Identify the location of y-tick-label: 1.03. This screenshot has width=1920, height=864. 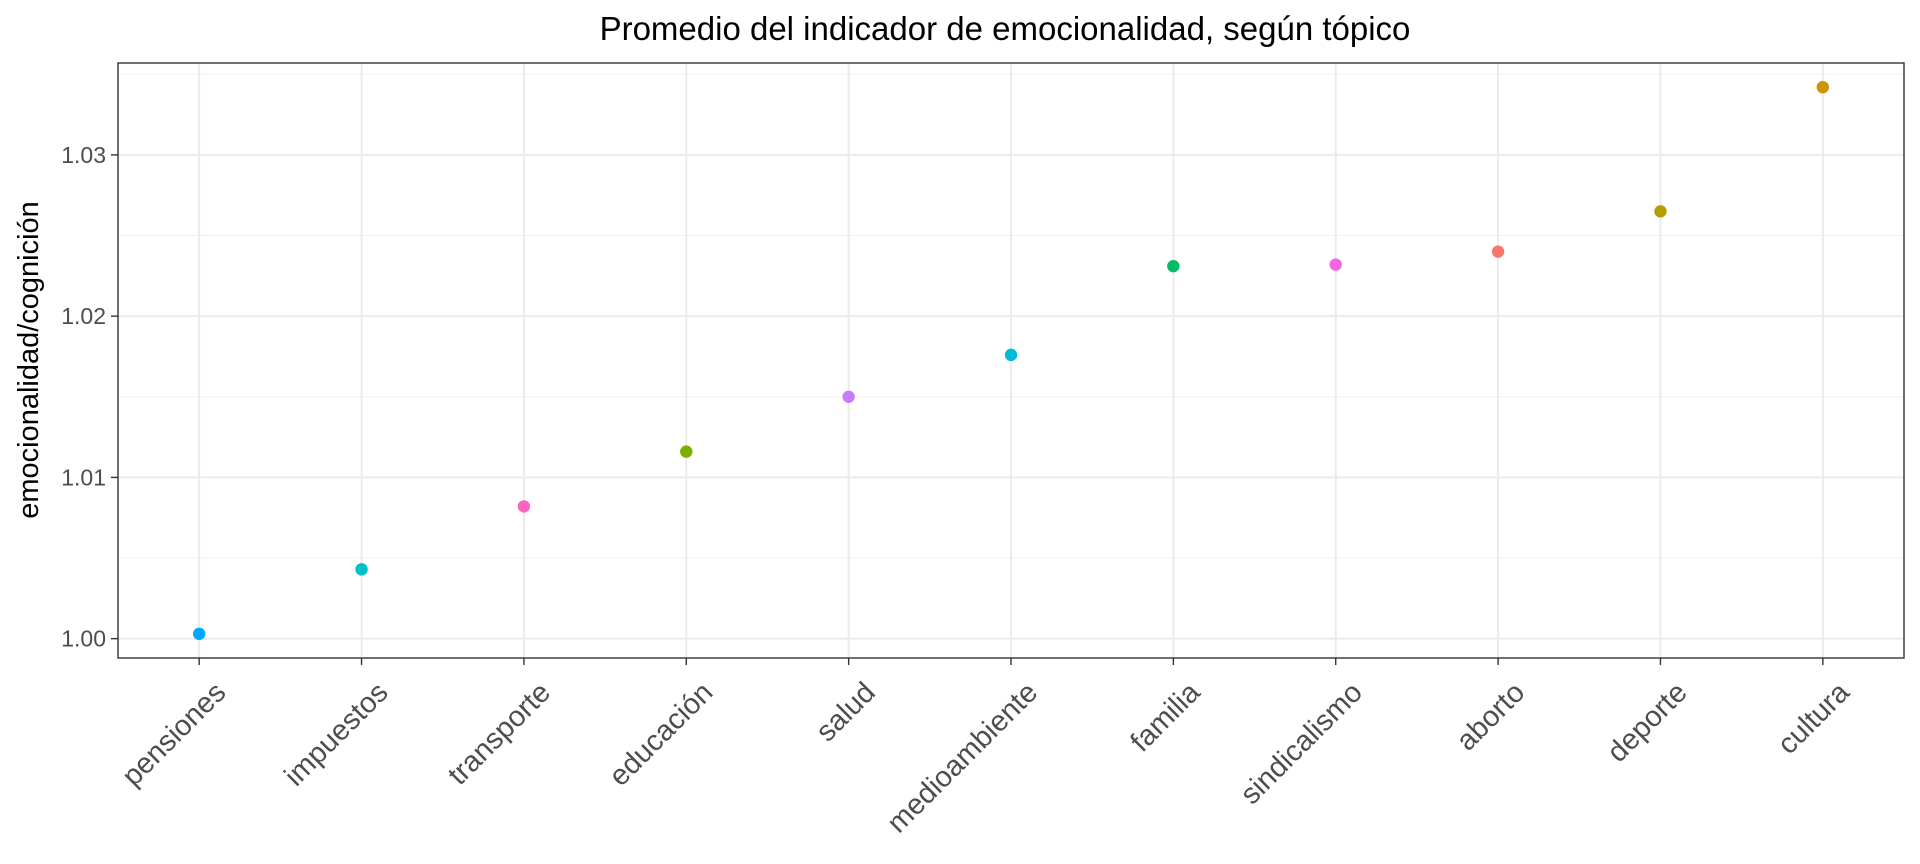
(83, 155).